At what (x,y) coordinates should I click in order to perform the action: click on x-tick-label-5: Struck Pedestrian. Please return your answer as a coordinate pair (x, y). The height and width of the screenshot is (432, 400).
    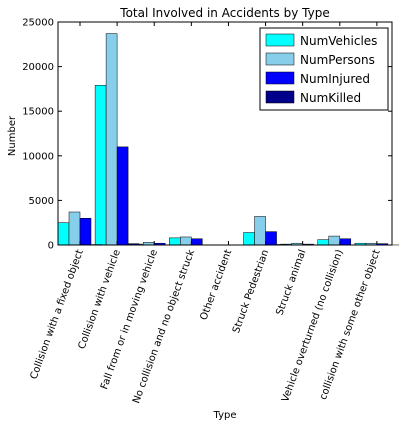
    Looking at the image, I should click on (251, 291).